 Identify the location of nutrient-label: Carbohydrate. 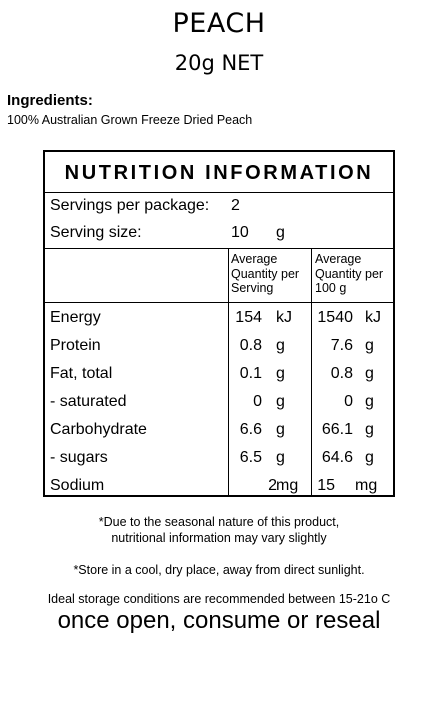
(98, 429).